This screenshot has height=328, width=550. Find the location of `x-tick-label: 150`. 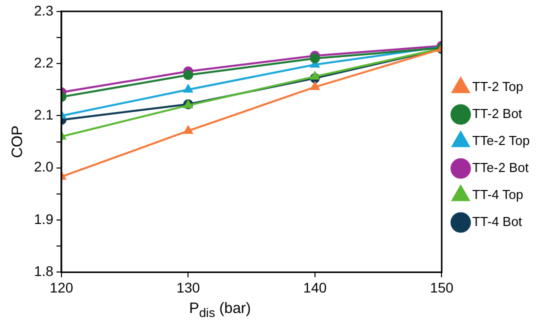

x-tick-label: 150 is located at coordinates (442, 287).